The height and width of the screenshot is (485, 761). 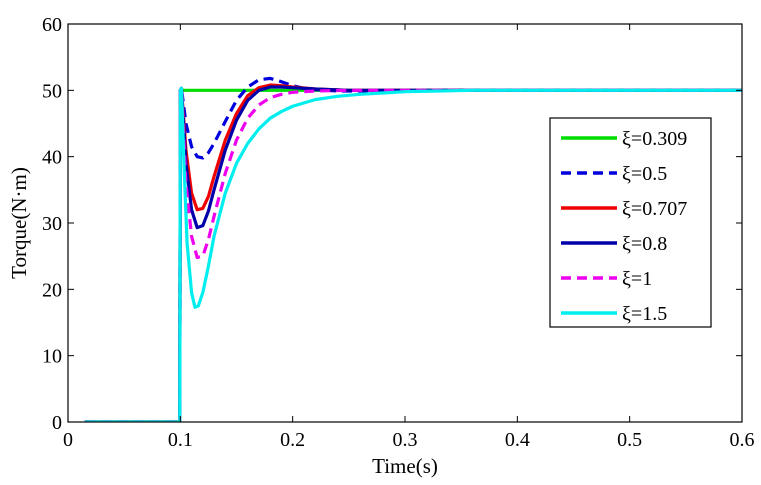 I want to click on x-axis-label: Time(s), so click(x=405, y=466).